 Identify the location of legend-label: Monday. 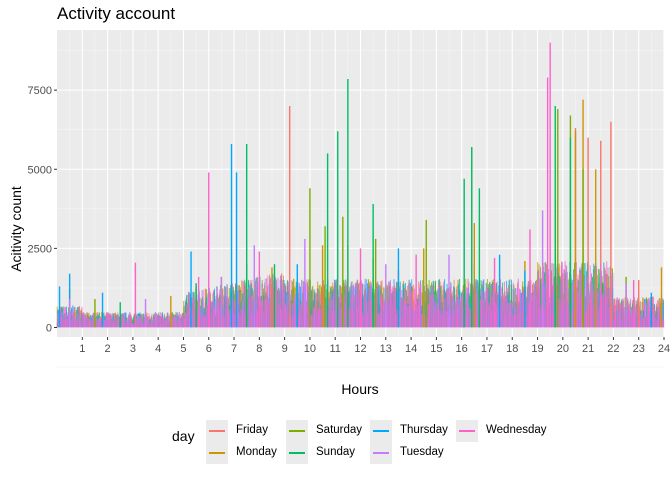
(256, 452).